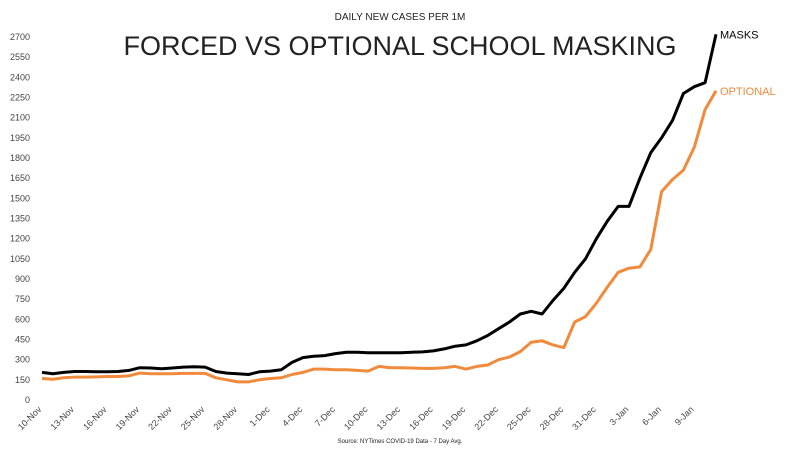  I want to click on chart-title: FORCED VS OPTIONAL SCHOOL MASKING, so click(399, 46).